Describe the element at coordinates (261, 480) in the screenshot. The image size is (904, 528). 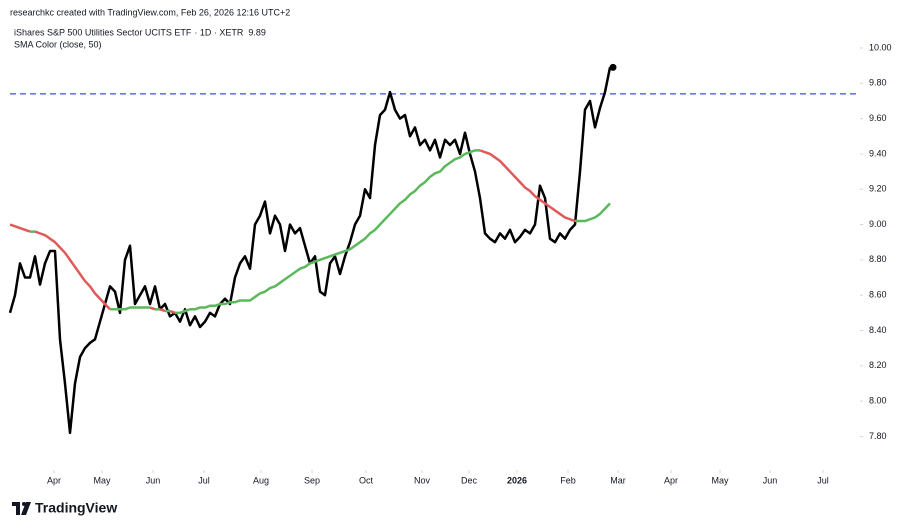
I see `x-tick-label: Aug` at that location.